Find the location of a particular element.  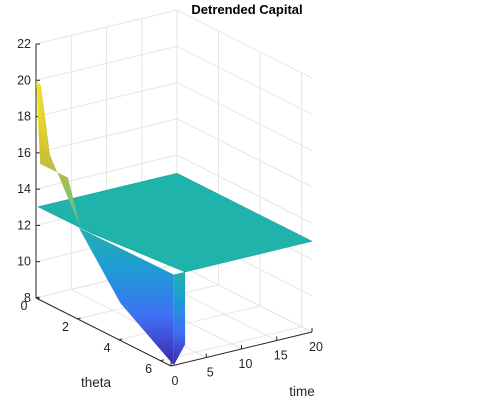

time-tick-label: 10 is located at coordinates (246, 364).